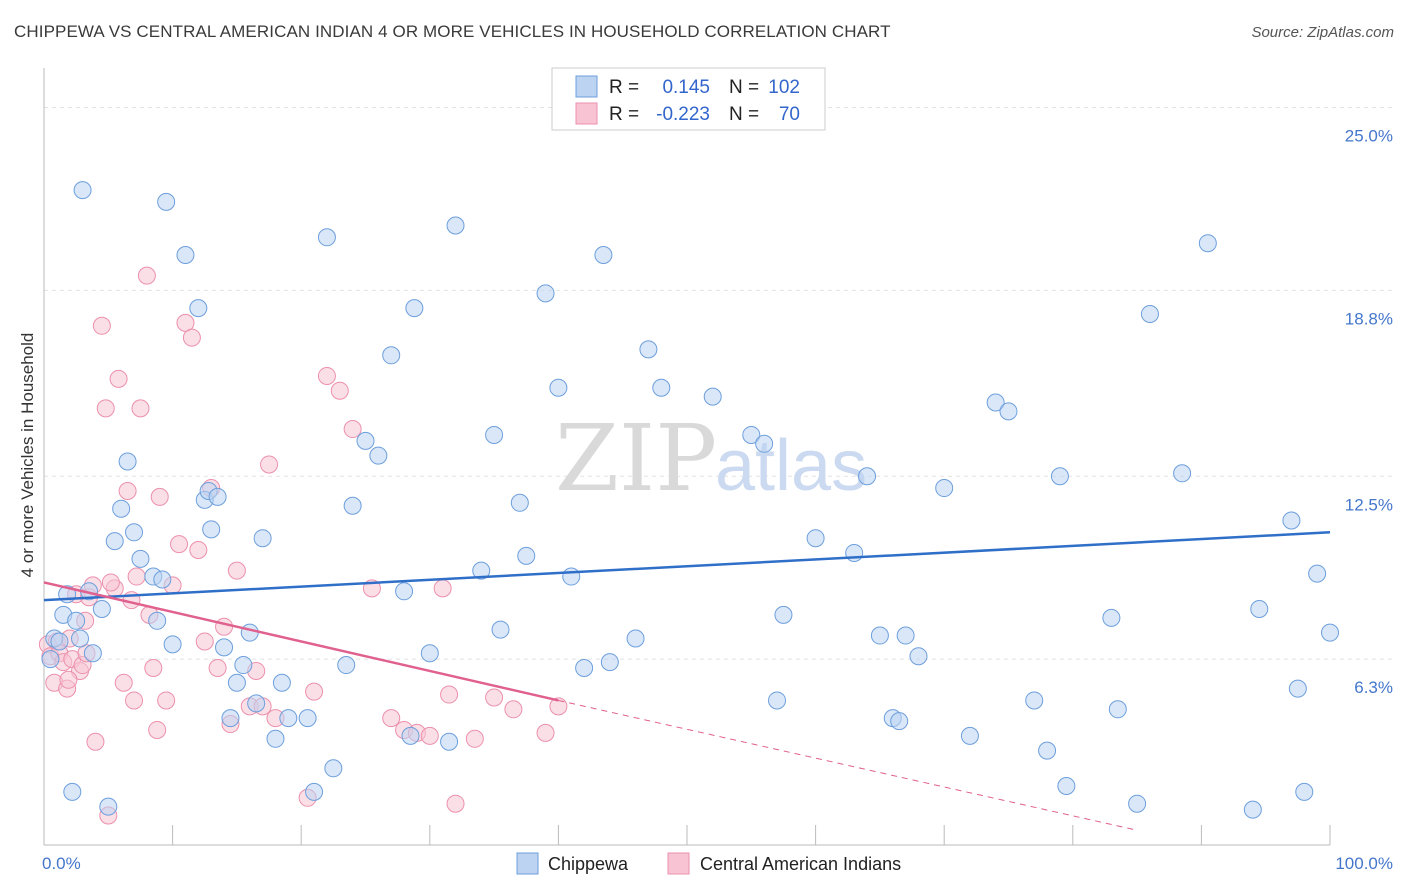 The height and width of the screenshot is (892, 1406). Describe the element at coordinates (624, 114) in the screenshot. I see `legend-r-label-2: R =` at that location.